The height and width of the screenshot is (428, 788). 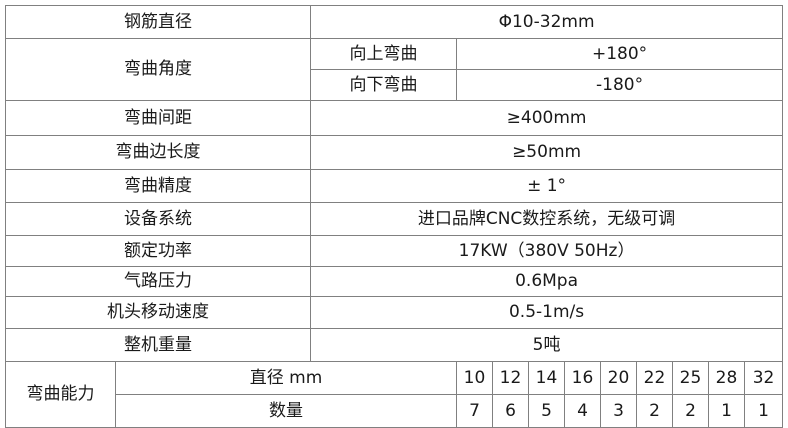 I want to click on row-label-machine-weight: 整机重量, so click(x=158, y=345).